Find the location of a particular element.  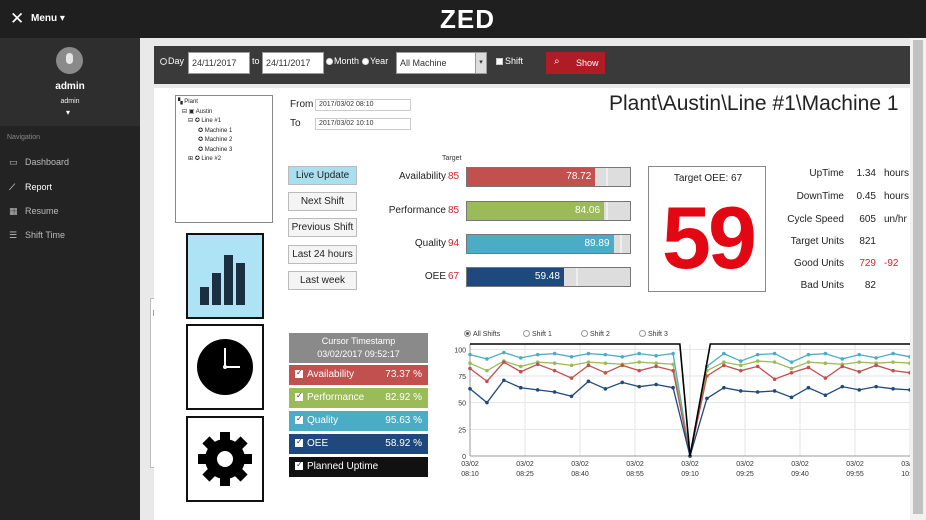

scrollbar-thumb is located at coordinates (918, 277).